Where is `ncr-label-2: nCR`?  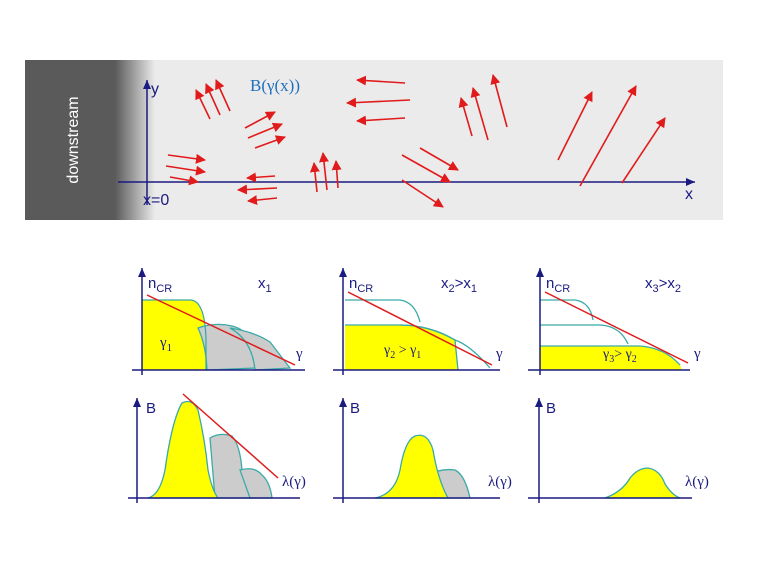
ncr-label-2: nCR is located at coordinates (361, 285).